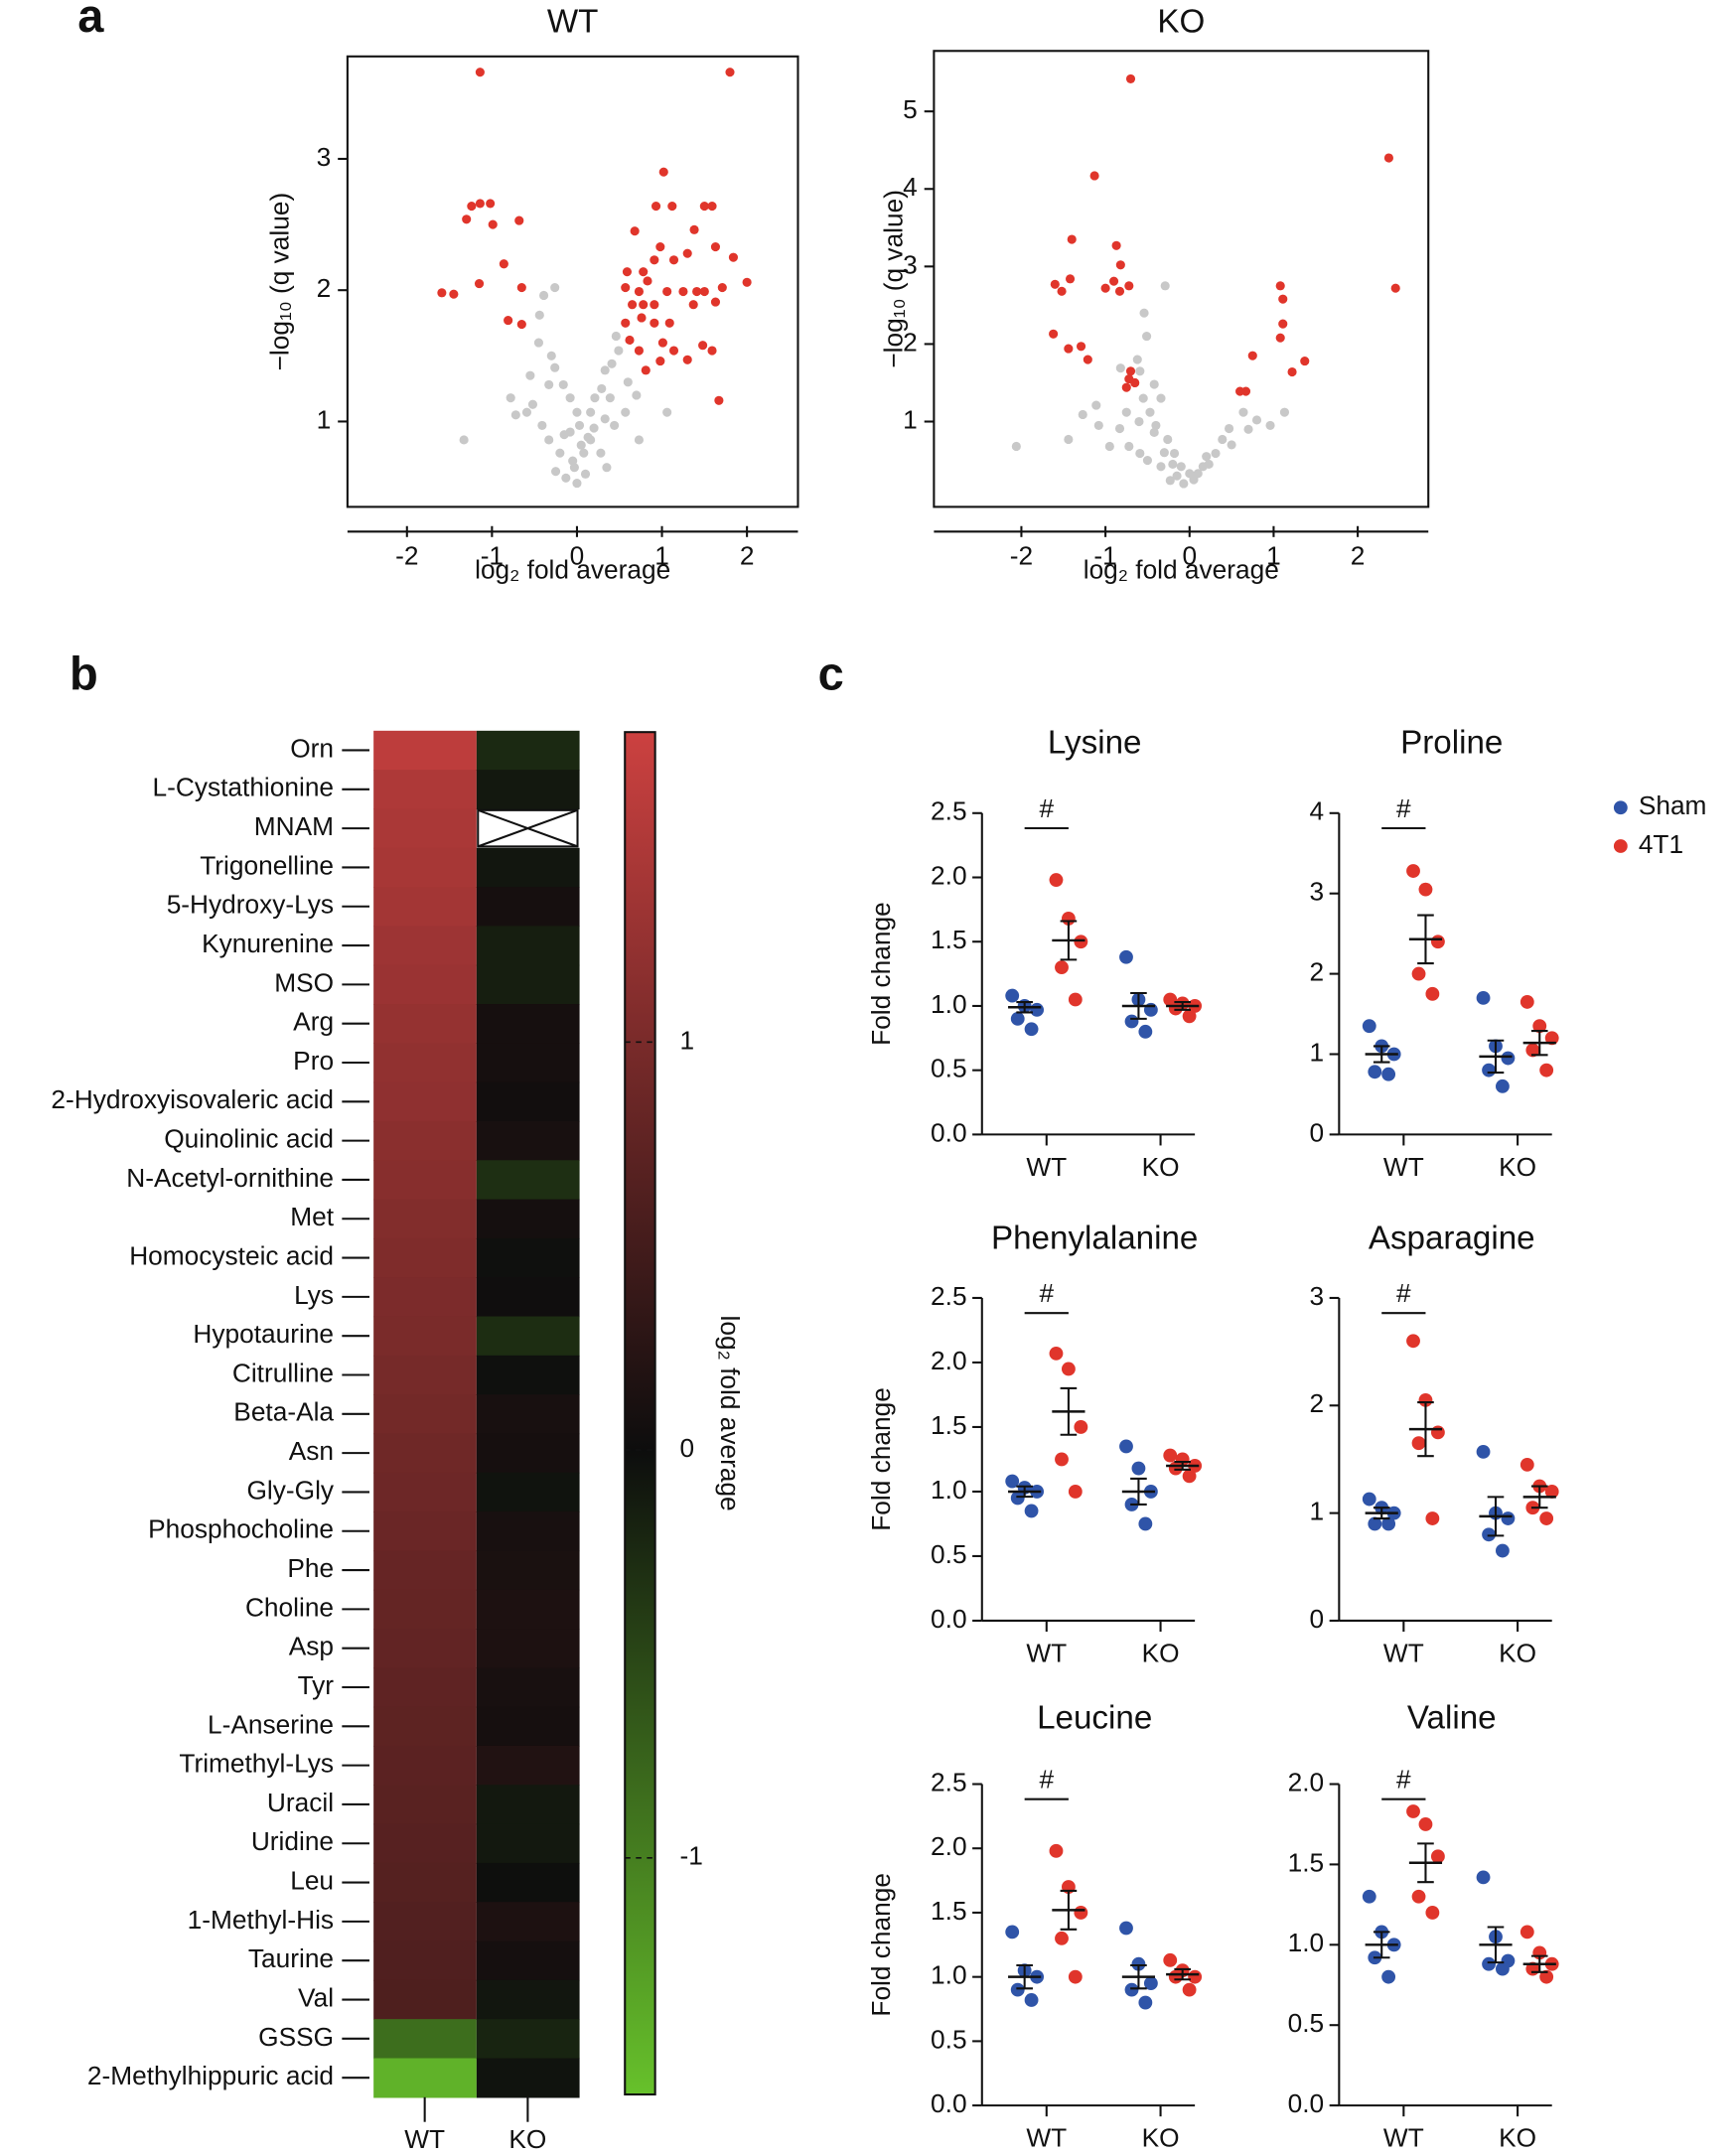  Describe the element at coordinates (300, 1803) in the screenshot. I see `row-label: Uracil` at that location.